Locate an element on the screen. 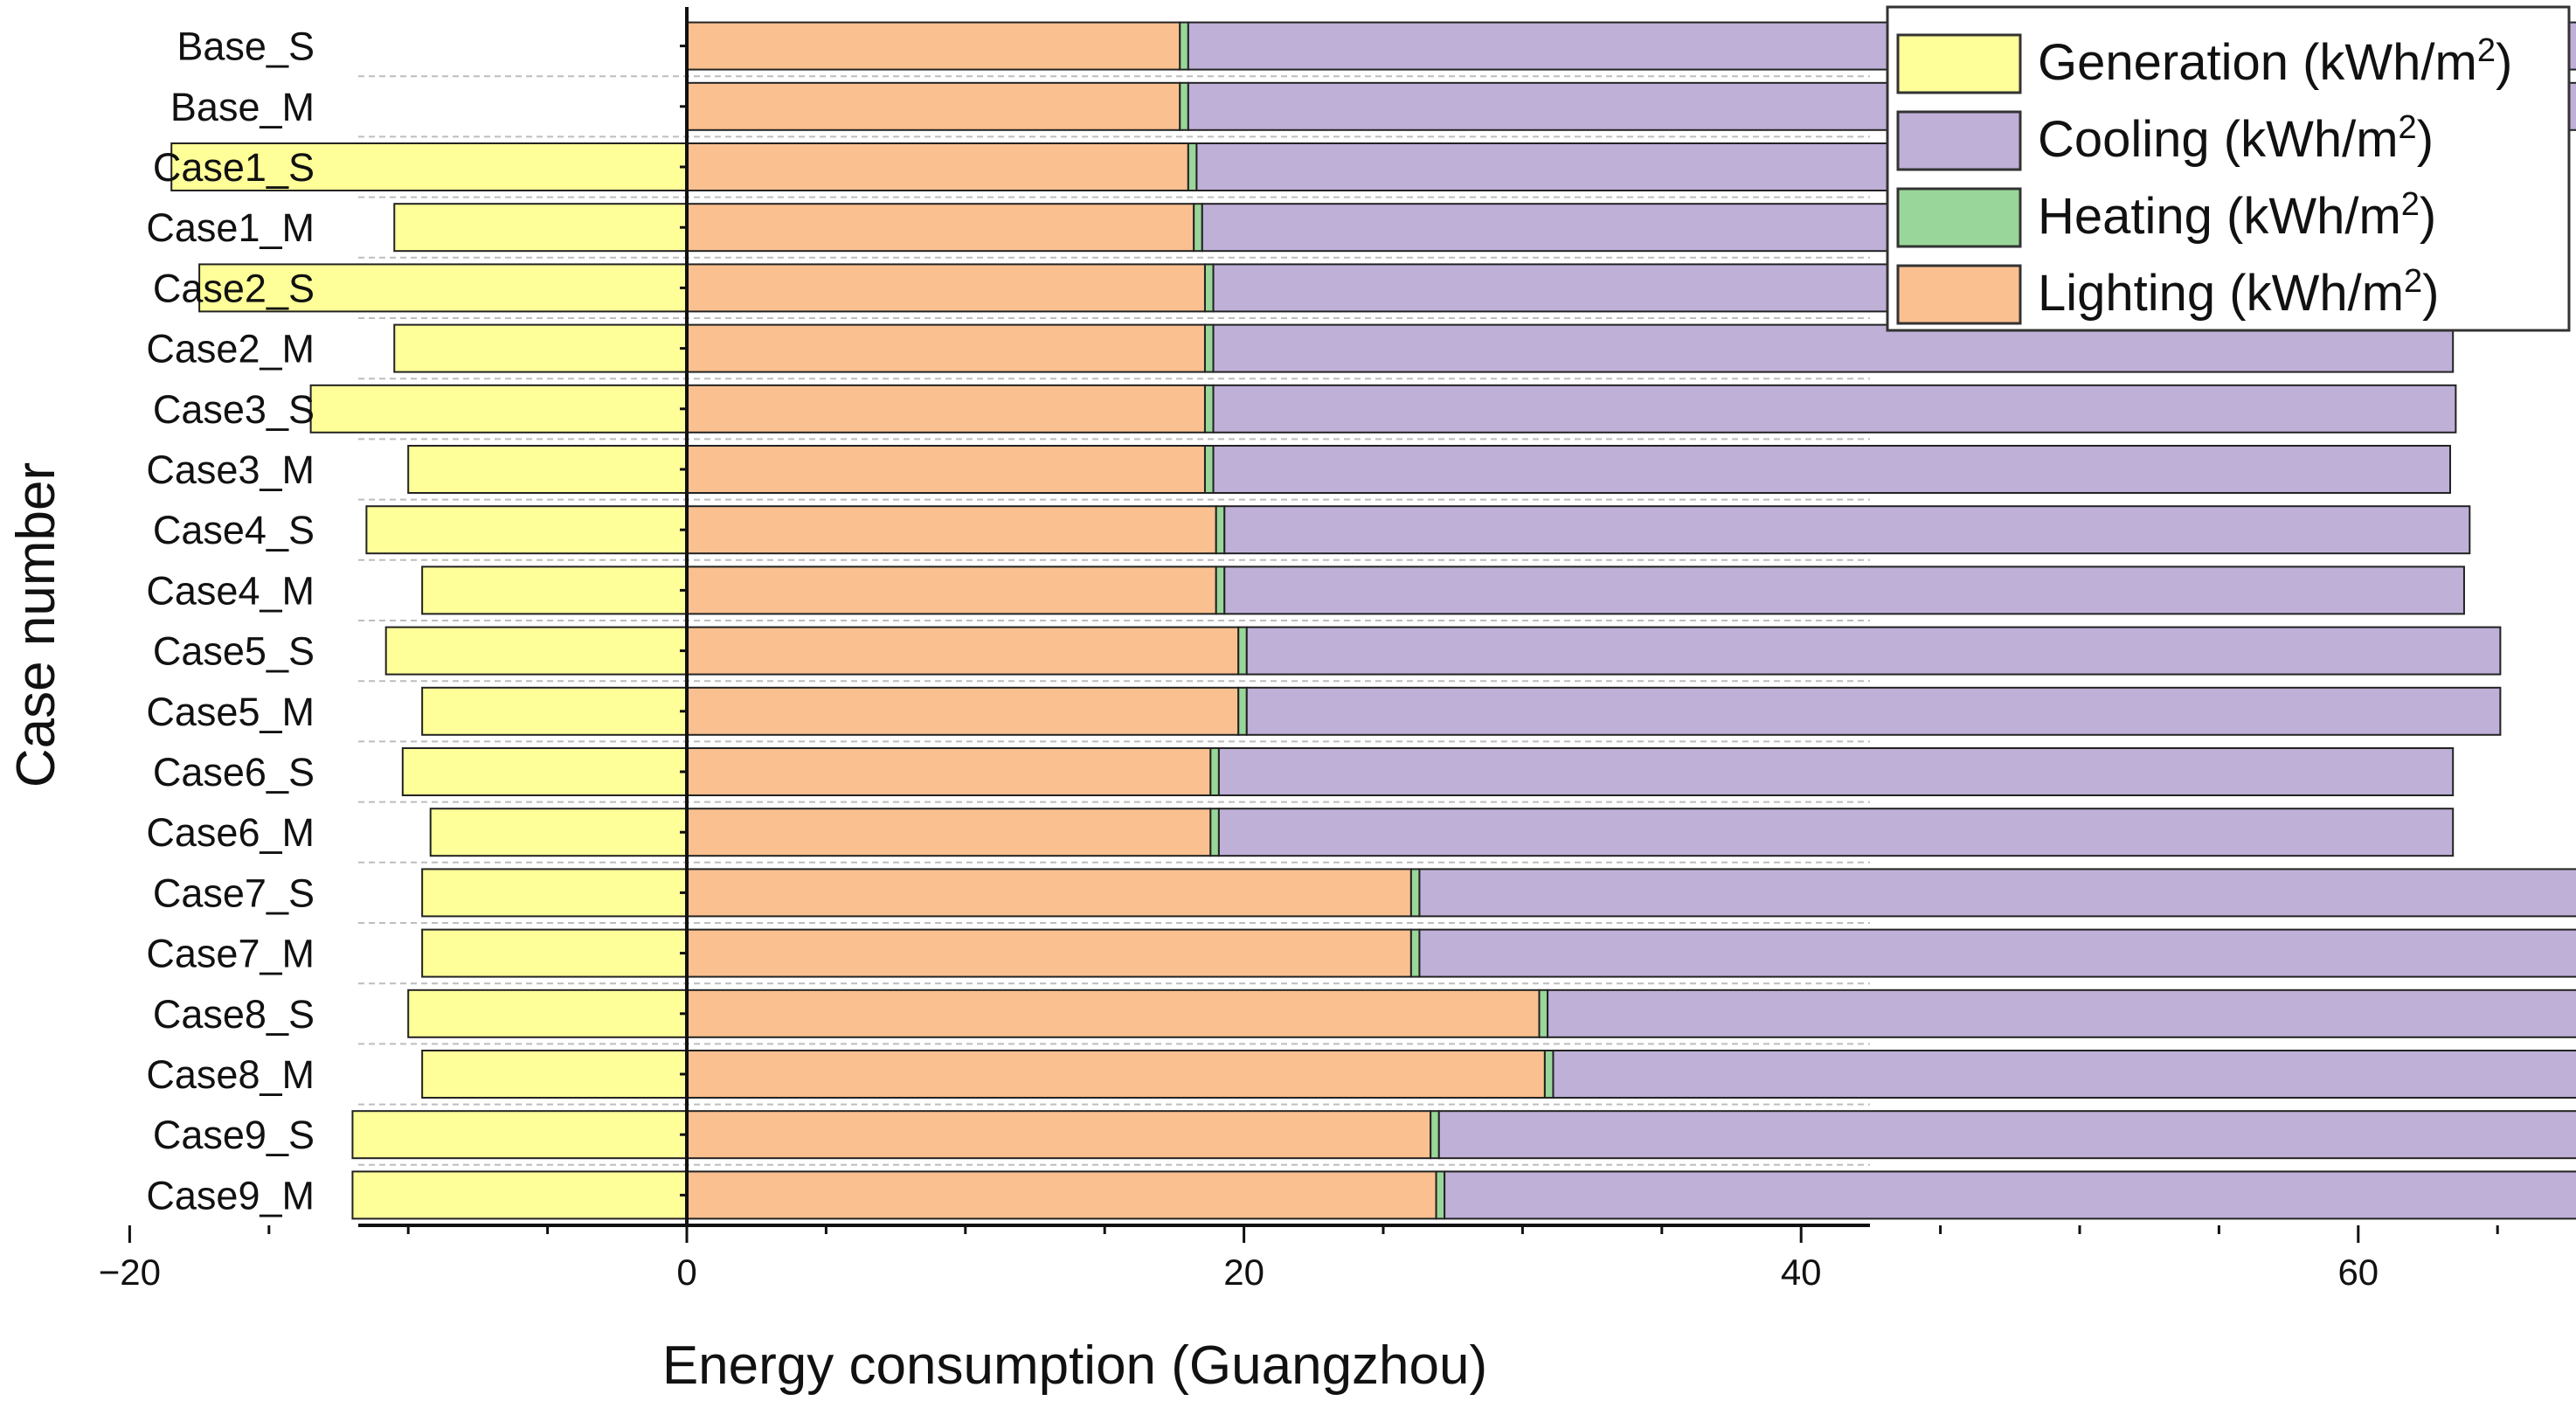  category-label: Case7_S is located at coordinates (234, 893).